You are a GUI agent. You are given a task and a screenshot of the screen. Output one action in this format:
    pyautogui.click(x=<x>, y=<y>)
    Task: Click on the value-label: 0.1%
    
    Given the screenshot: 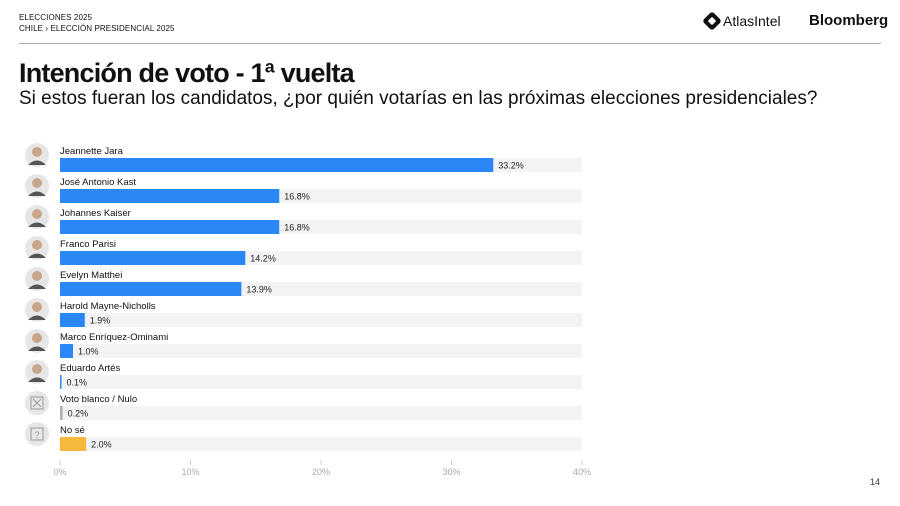 What is the action you would take?
    pyautogui.click(x=77, y=383)
    